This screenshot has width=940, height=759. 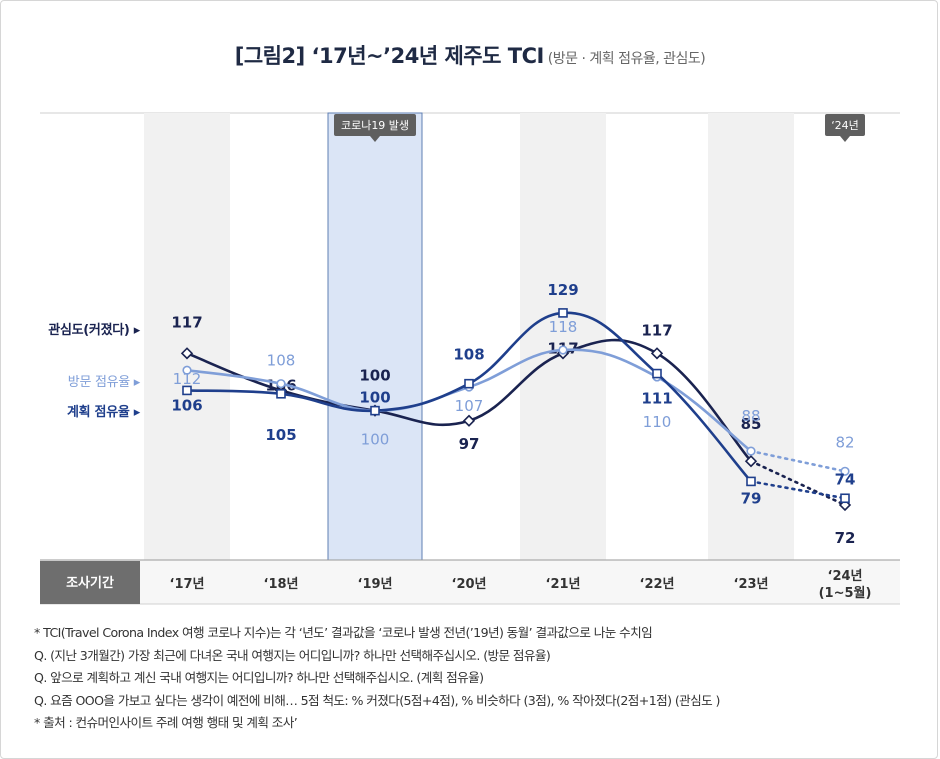 What do you see at coordinates (469, 406) in the screenshot?
I see `data-label-visit: 107` at bounding box center [469, 406].